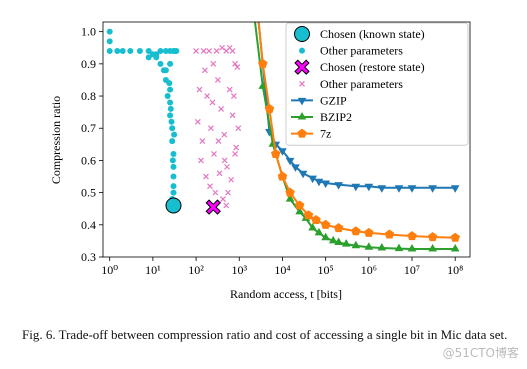 Image resolution: width=527 pixels, height=369 pixels. I want to click on x-tick-label: 10⁴, so click(282, 270).